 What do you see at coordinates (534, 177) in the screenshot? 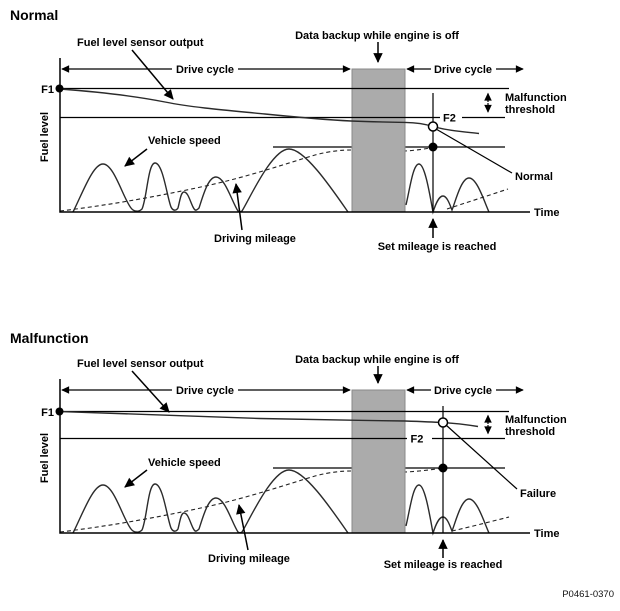
I see `result-label: Normal` at bounding box center [534, 177].